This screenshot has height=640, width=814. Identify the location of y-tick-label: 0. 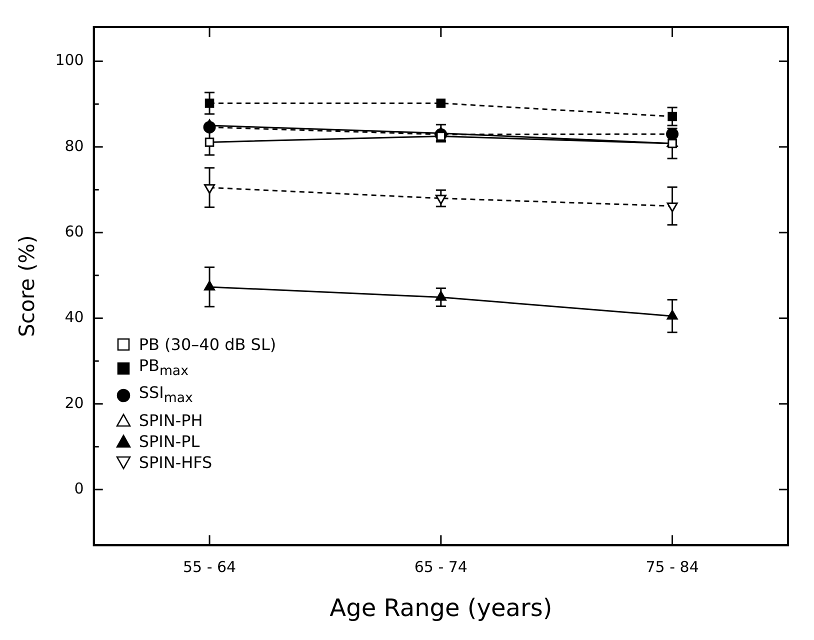
(79, 488).